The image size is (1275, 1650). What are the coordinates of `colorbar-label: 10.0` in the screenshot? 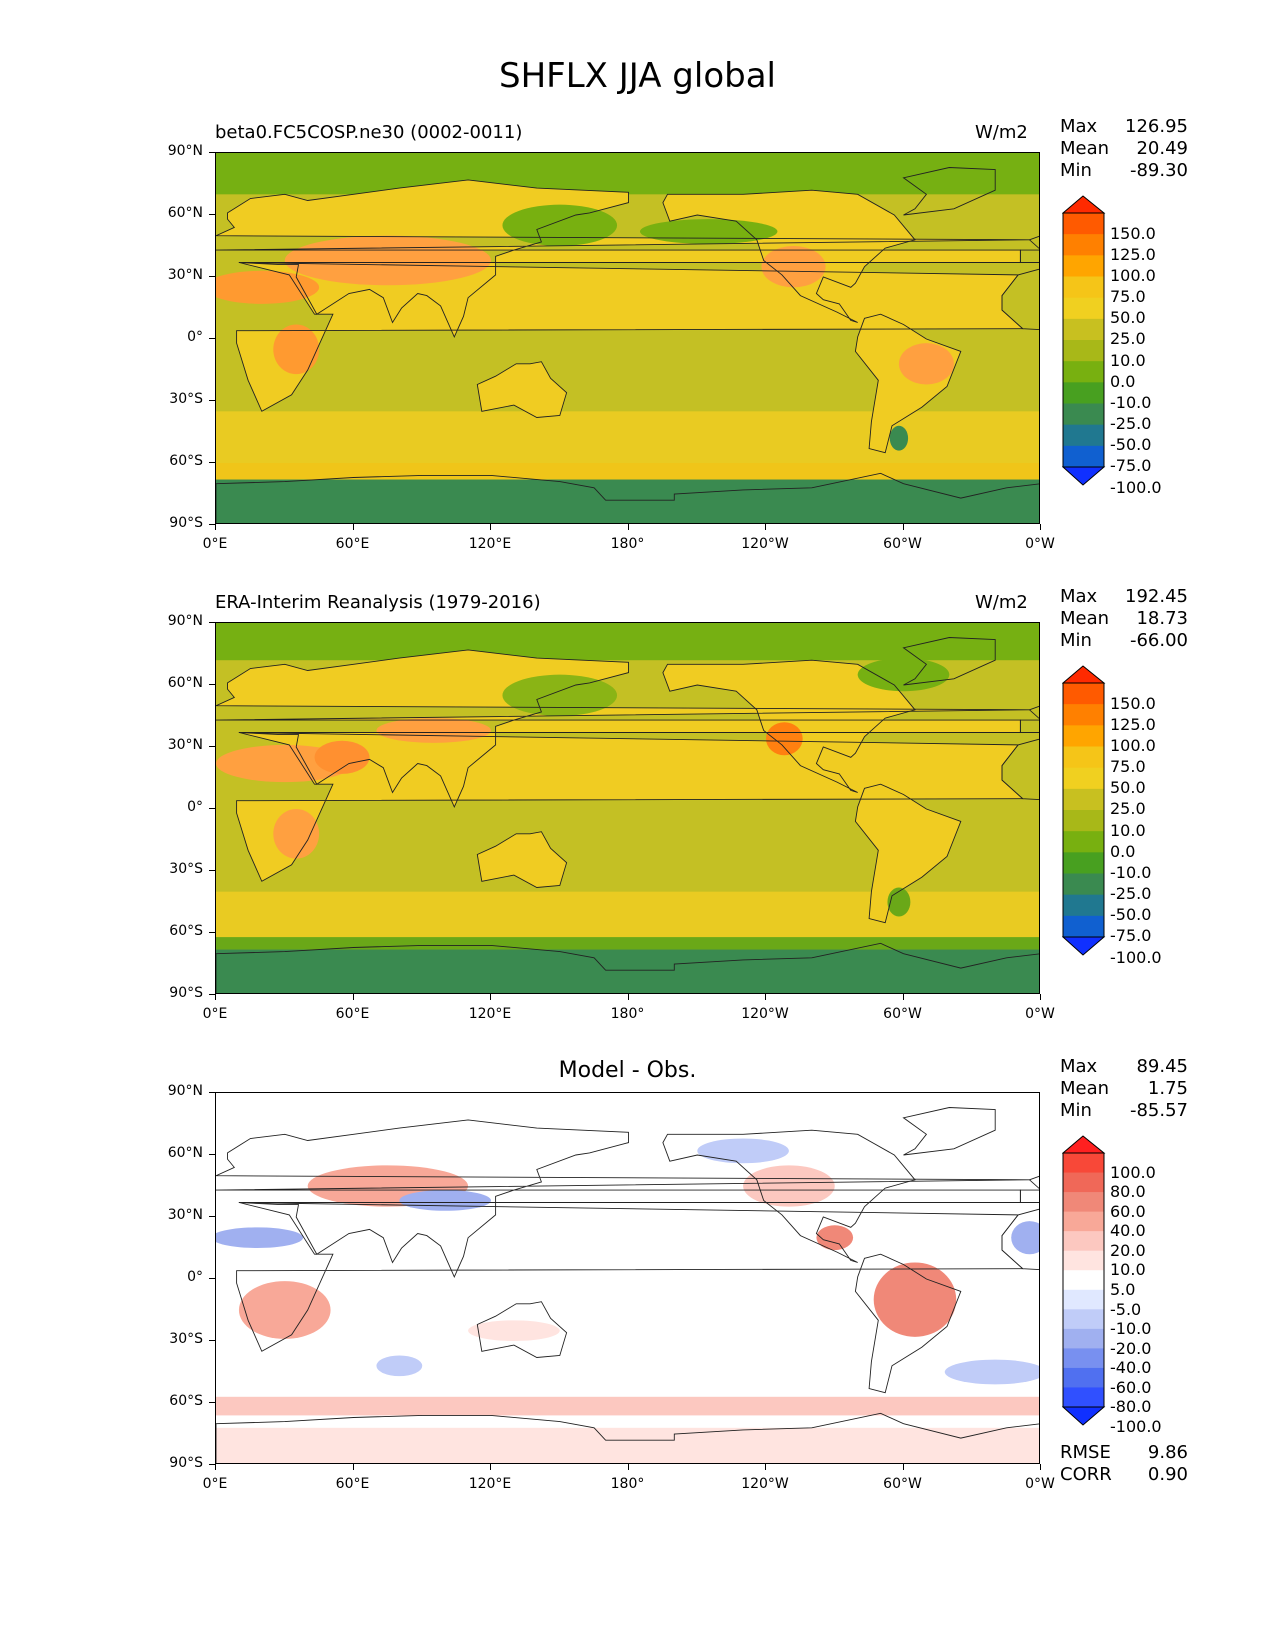 It's located at (1128, 1270).